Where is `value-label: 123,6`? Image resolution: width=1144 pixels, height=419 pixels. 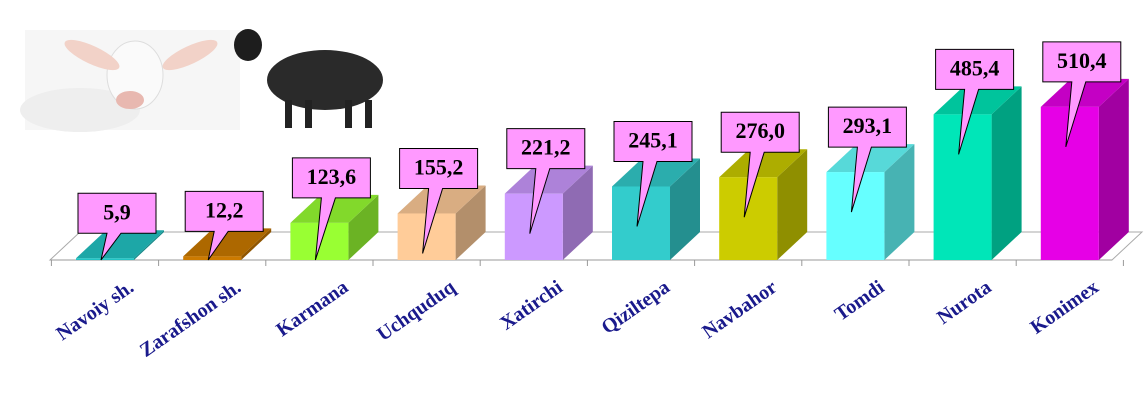 value-label: 123,6 is located at coordinates (332, 176).